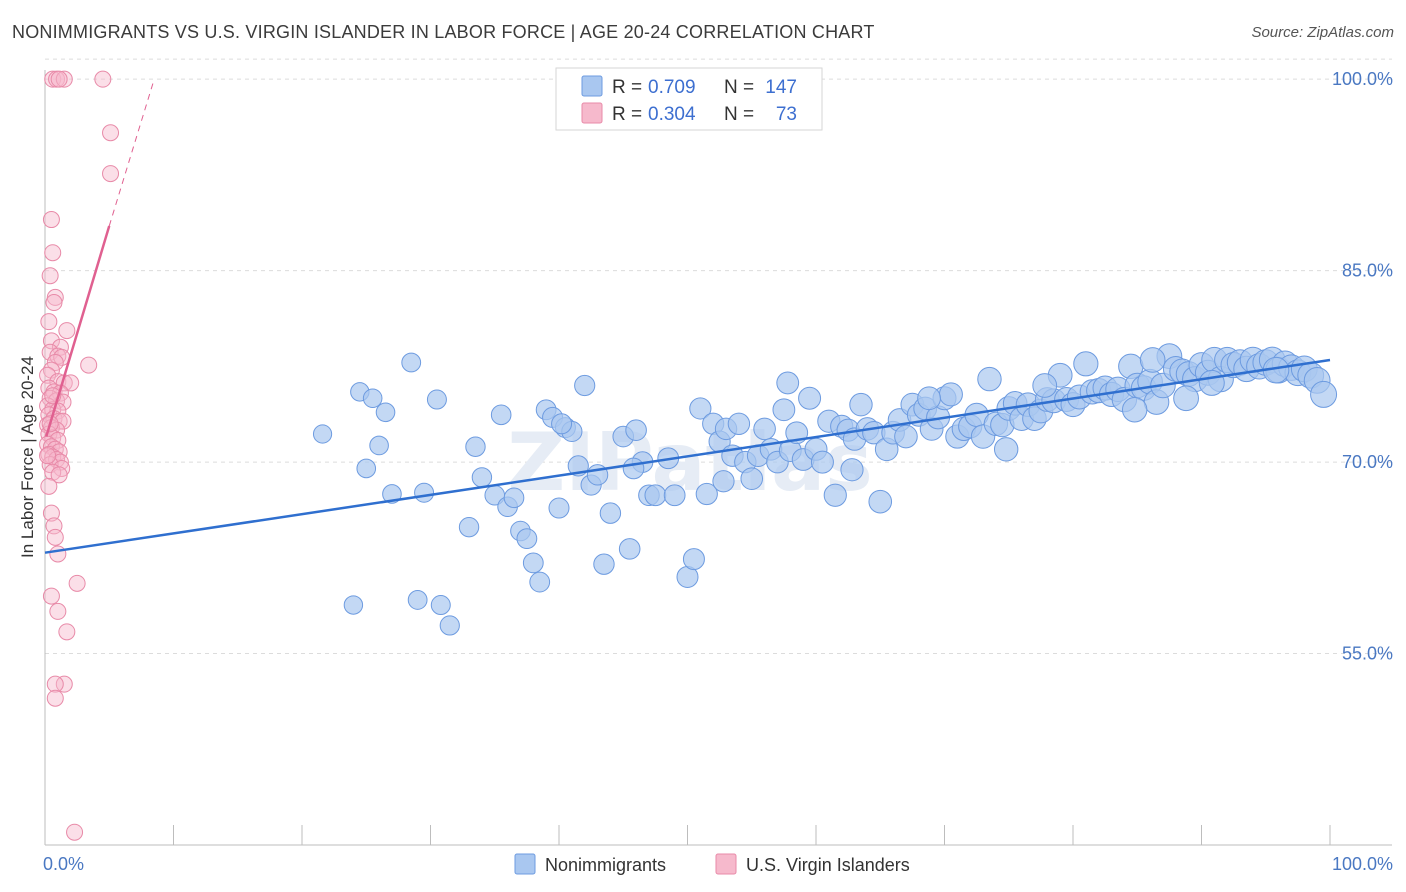 Image resolution: width=1406 pixels, height=892 pixels. What do you see at coordinates (27, 457) in the screenshot?
I see `y-axis-label: In Labor Force | Age 20-24` at bounding box center [27, 457].